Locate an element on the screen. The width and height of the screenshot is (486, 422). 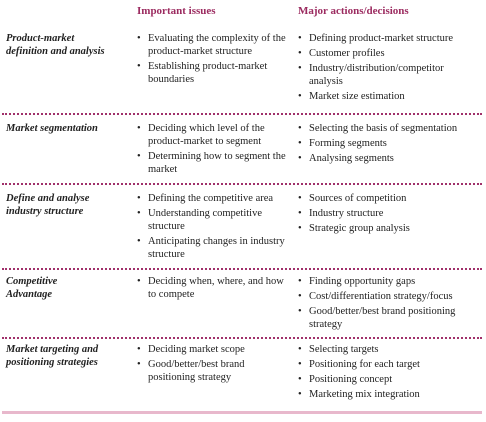
action-item: Marketing mix integration is located at coordinates (389, 394).